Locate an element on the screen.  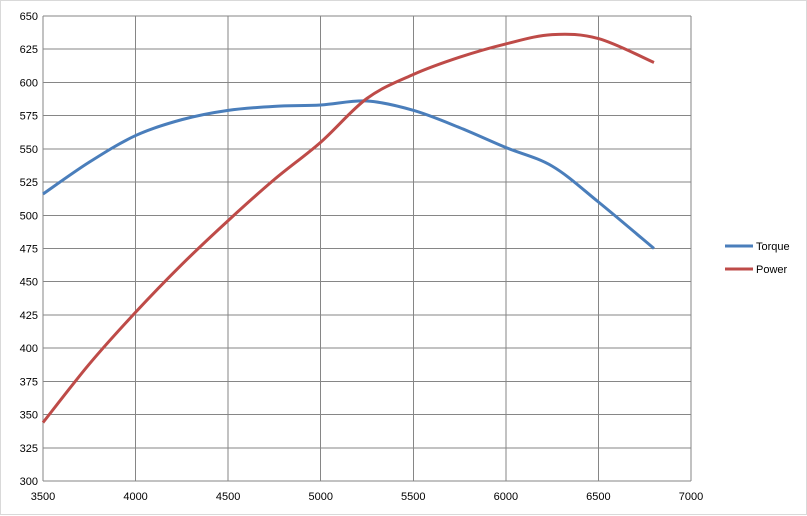
y-tick-label: 475 is located at coordinates (29, 250).